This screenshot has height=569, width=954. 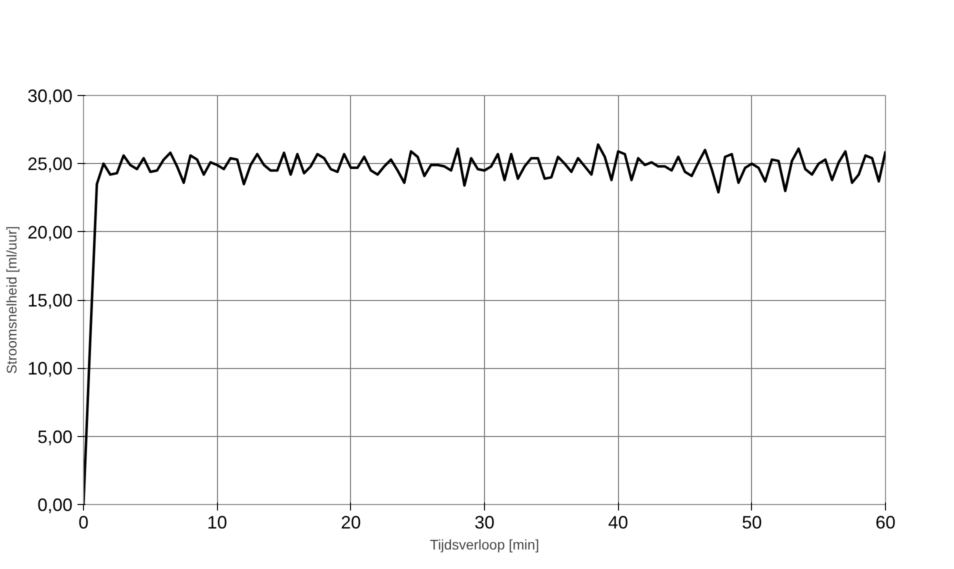 What do you see at coordinates (50, 96) in the screenshot?
I see `y-tick-label: 30,00` at bounding box center [50, 96].